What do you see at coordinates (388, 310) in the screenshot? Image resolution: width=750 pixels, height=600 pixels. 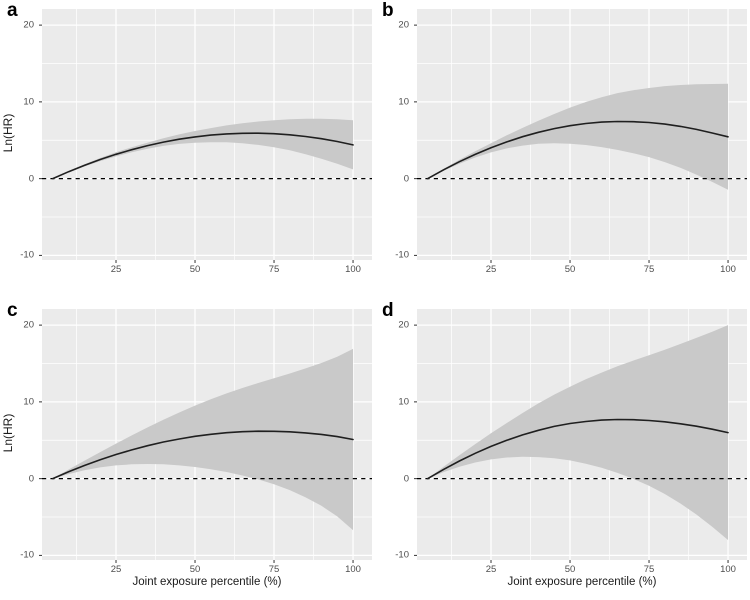 I see `panel-label-d: d` at bounding box center [388, 310].